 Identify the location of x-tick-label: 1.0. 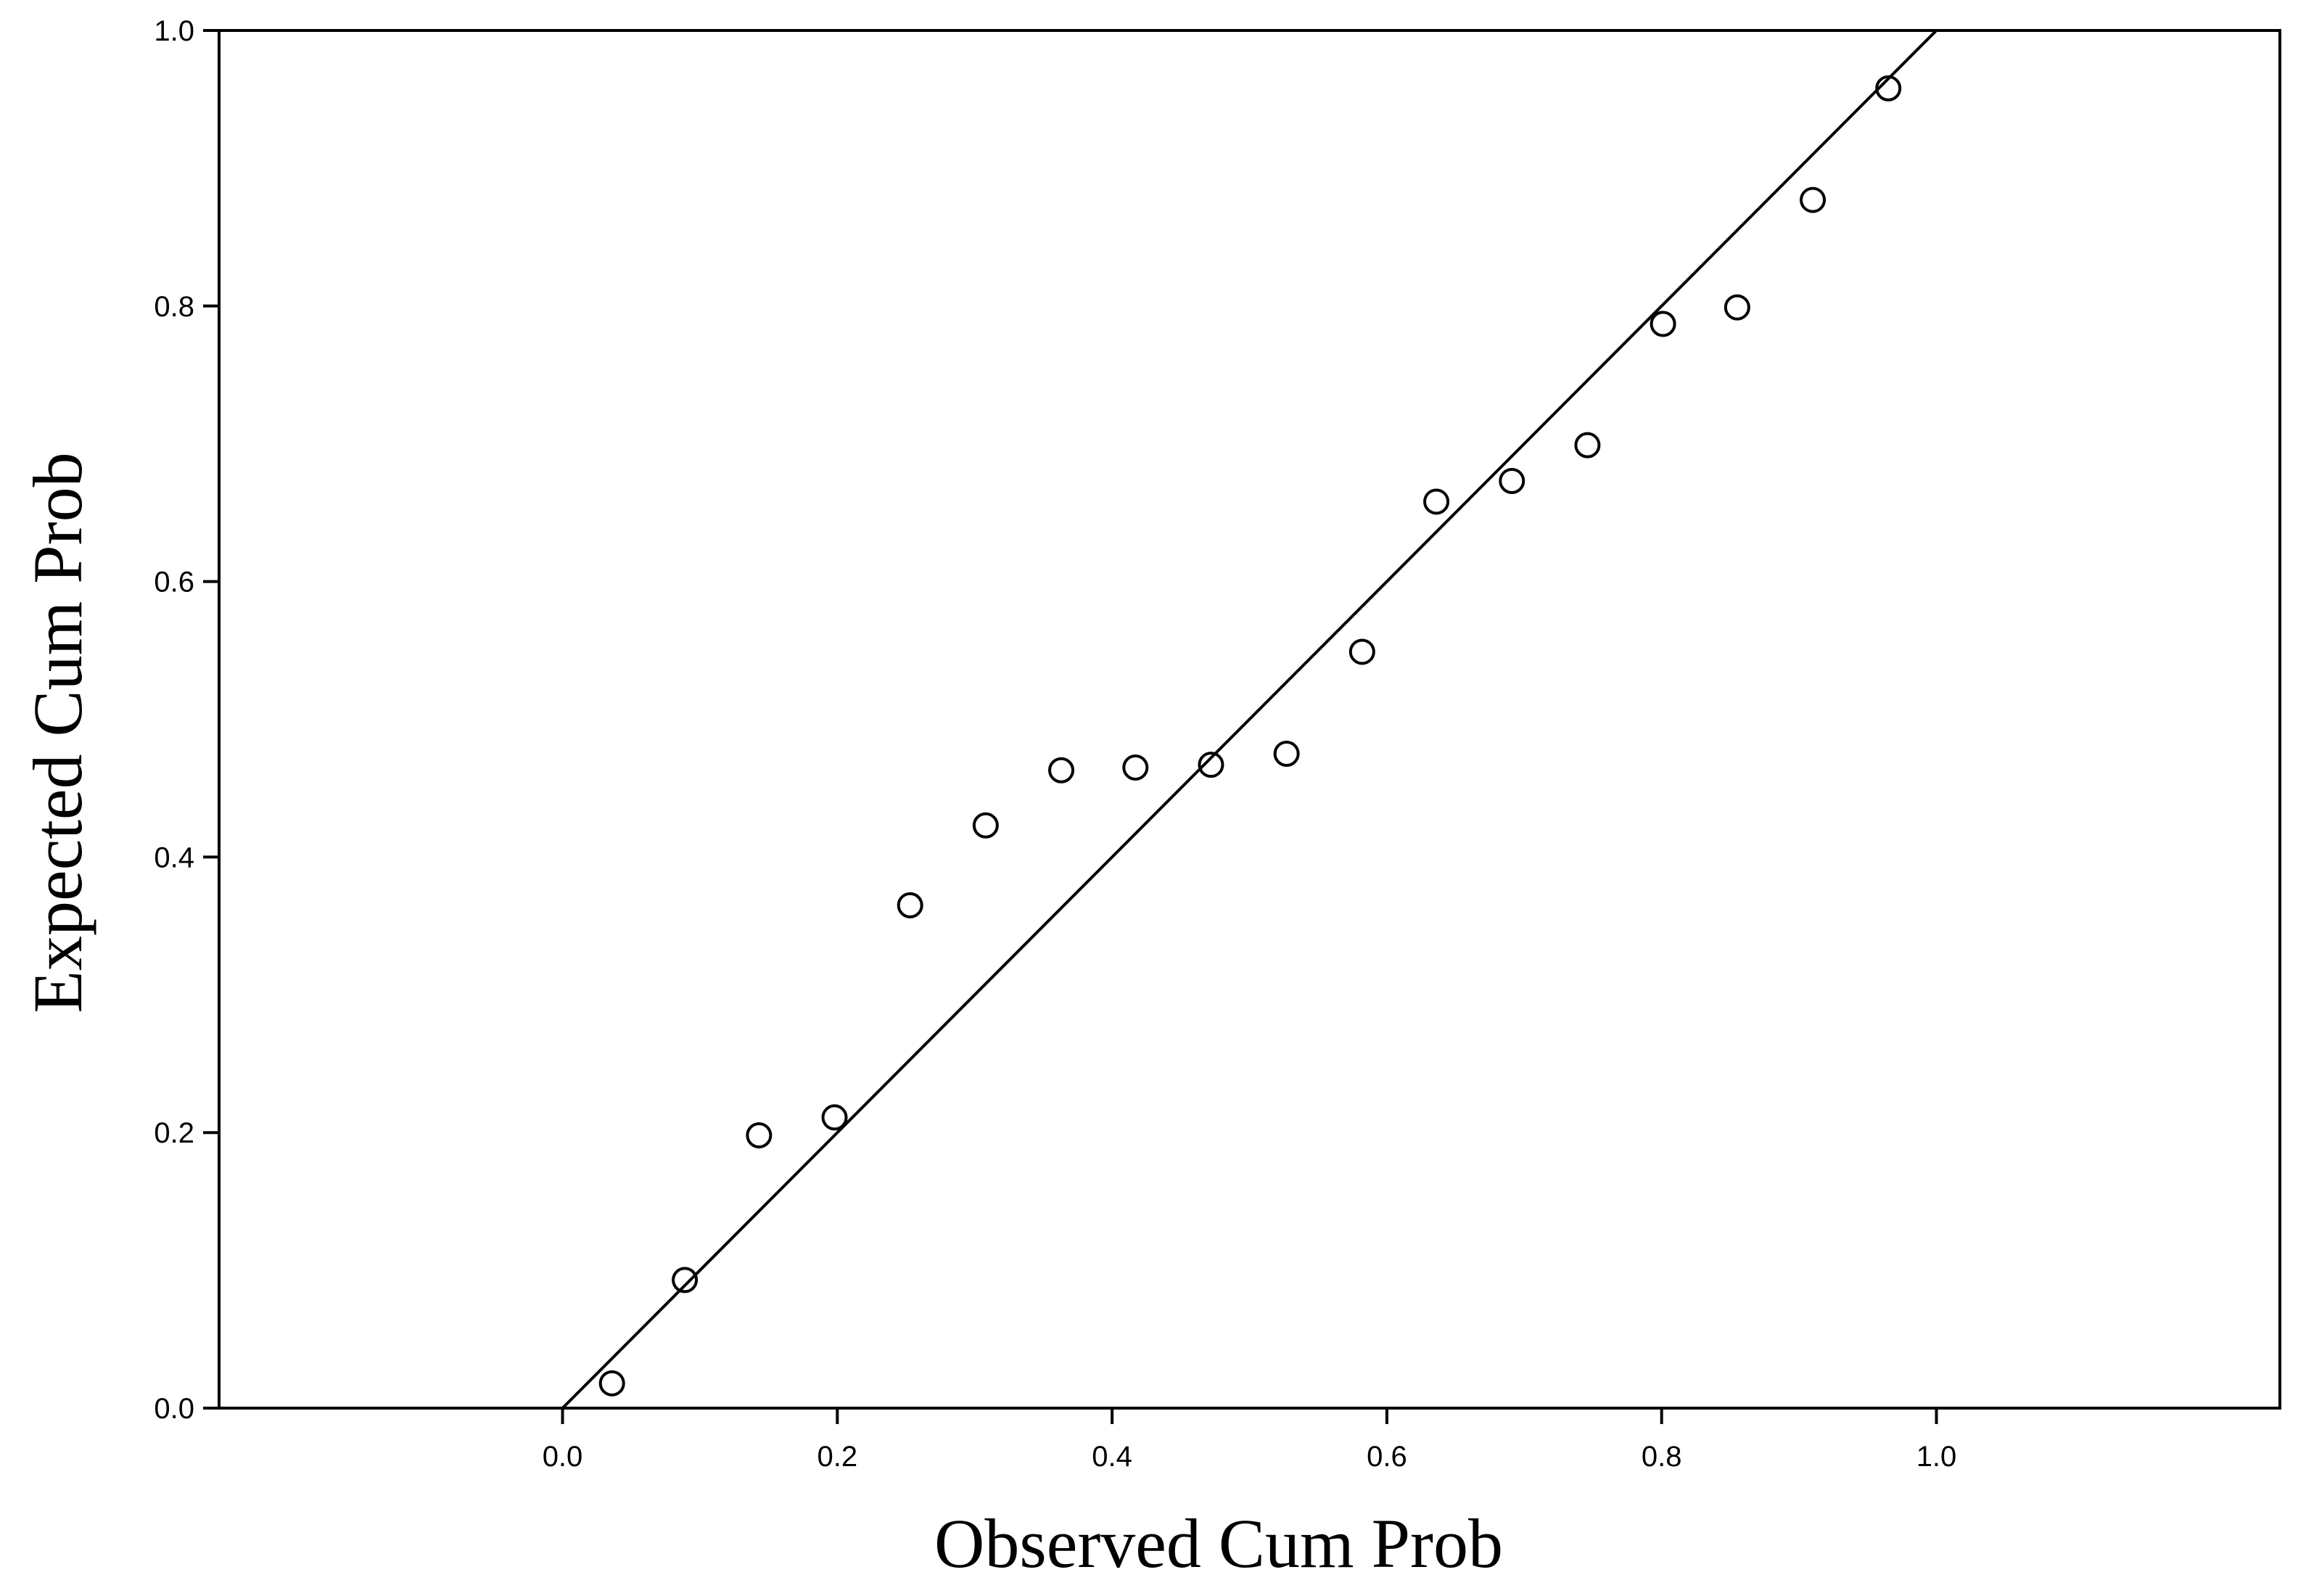
(1936, 1457).